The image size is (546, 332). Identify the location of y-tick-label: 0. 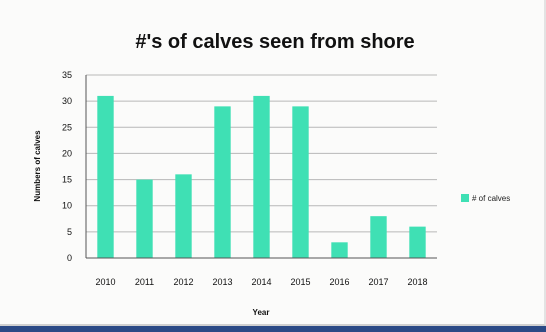
(69, 258).